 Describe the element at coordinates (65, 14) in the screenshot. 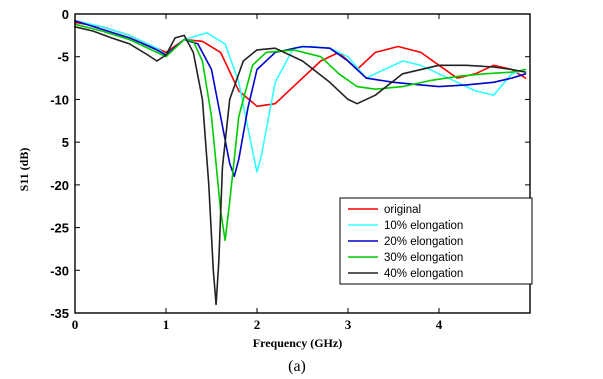

I see `y-tick-label: 0` at that location.